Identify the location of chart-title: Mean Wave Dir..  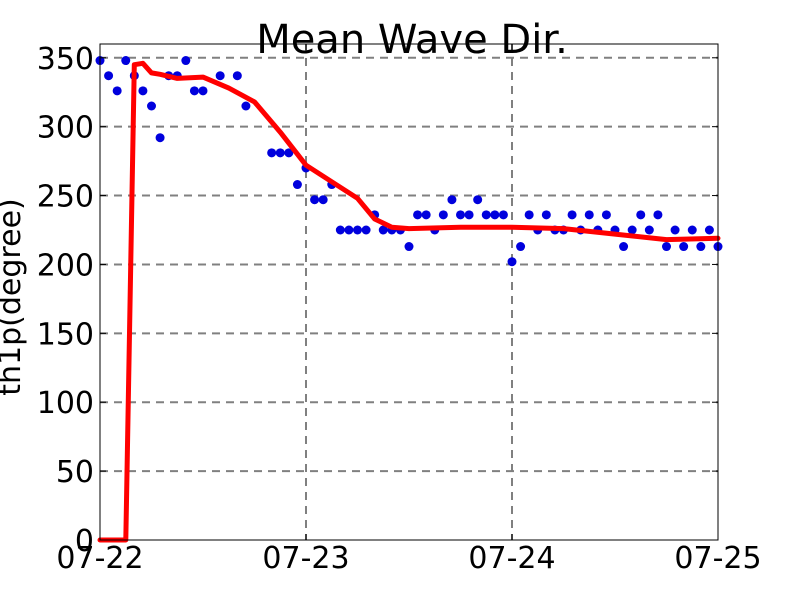
(412, 40).